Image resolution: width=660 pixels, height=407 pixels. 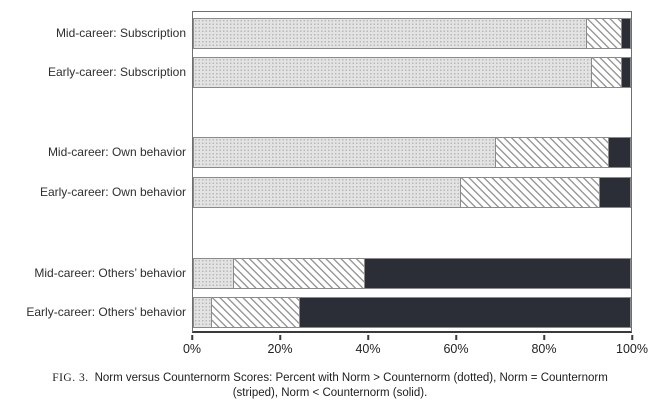 I want to click on x-axis: 0% 20% 40% 60% 80% 100%, so click(x=415, y=348).